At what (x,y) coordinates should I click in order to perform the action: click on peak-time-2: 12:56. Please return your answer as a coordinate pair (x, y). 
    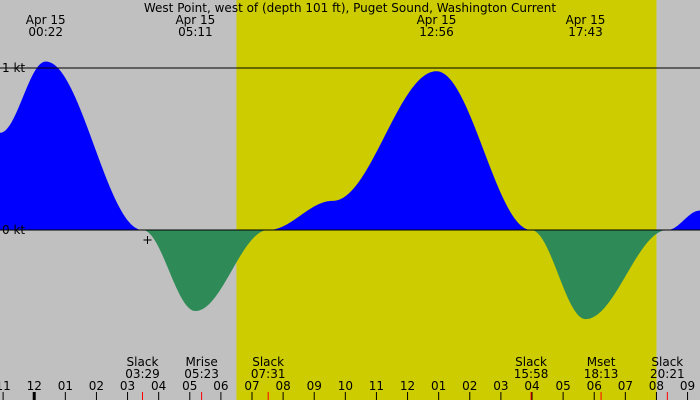
    Looking at the image, I should click on (436, 32).